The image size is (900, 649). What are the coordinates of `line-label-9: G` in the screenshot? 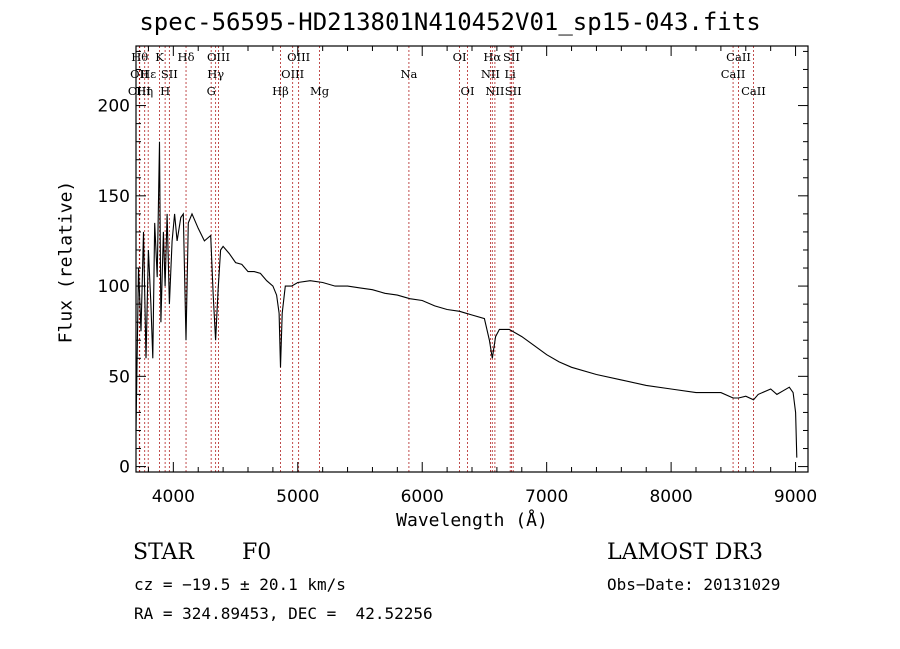 It's located at (211, 91).